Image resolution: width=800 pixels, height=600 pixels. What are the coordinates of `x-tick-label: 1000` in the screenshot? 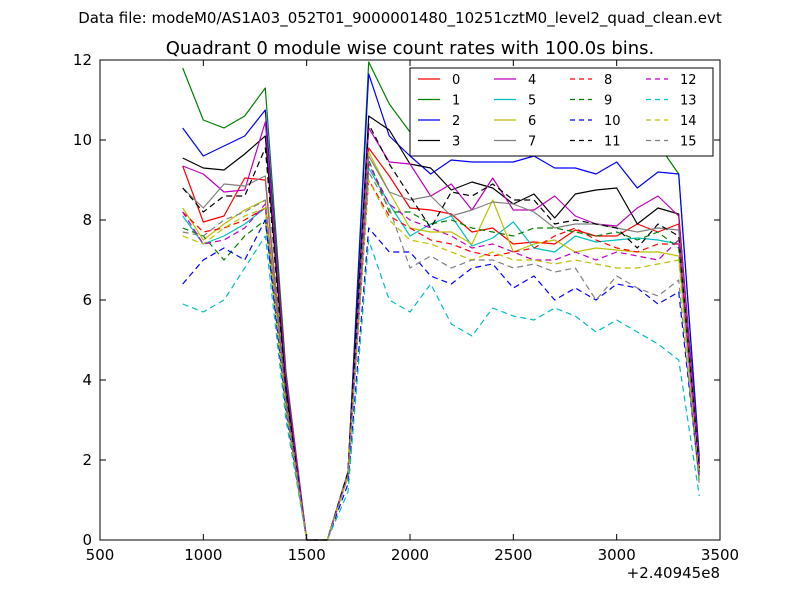 It's located at (203, 555).